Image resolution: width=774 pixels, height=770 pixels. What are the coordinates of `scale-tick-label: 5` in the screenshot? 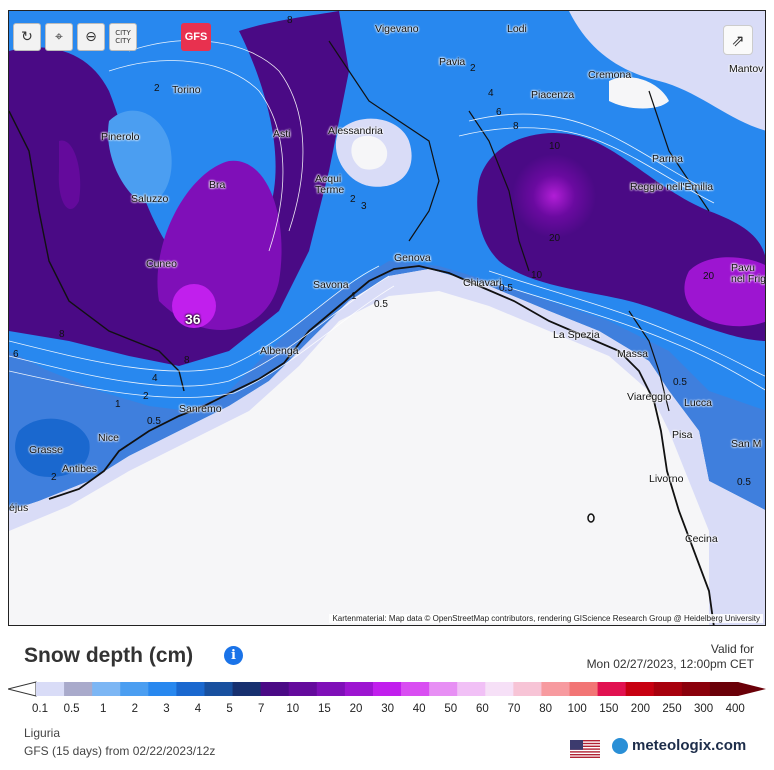 It's located at (229, 709).